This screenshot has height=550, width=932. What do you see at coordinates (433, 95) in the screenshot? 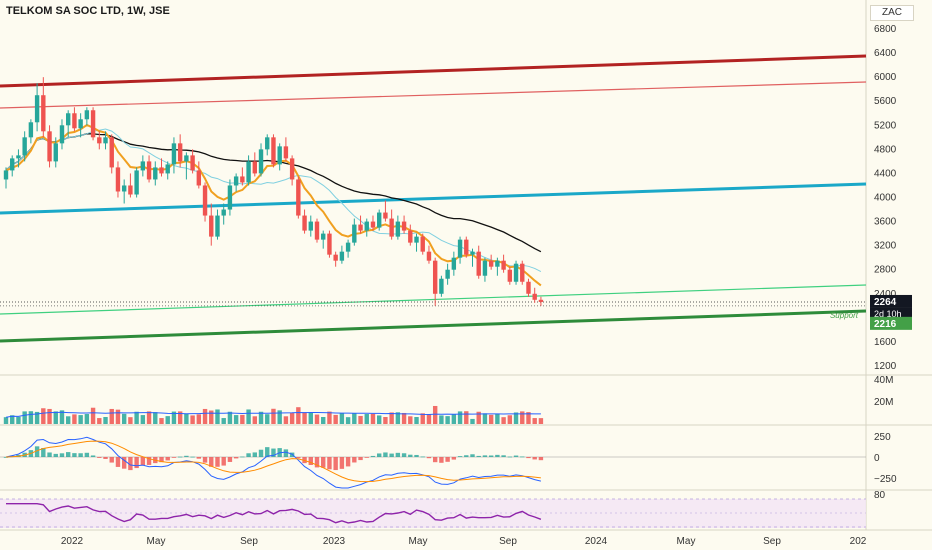
I see `channel-top-inner-line` at bounding box center [433, 95].